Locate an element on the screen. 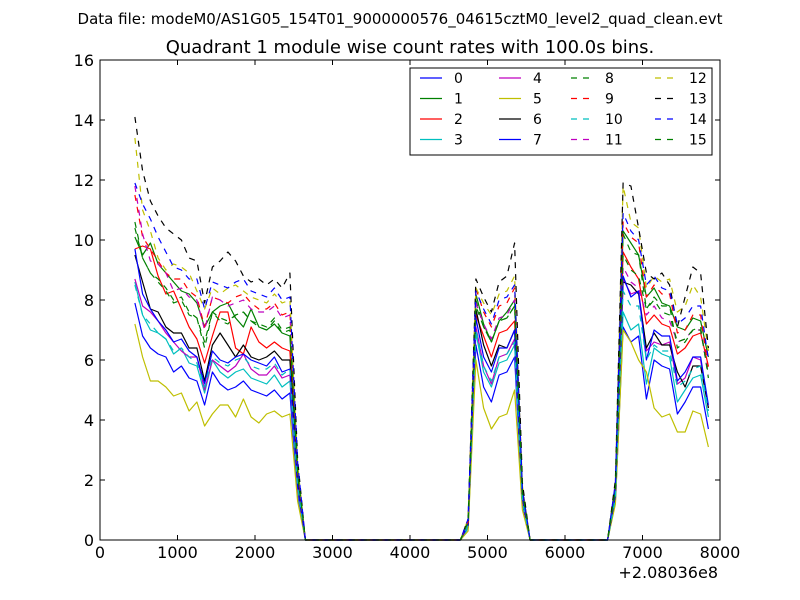 The width and height of the screenshot is (800, 600). y-tick-label: 0 is located at coordinates (89, 540).